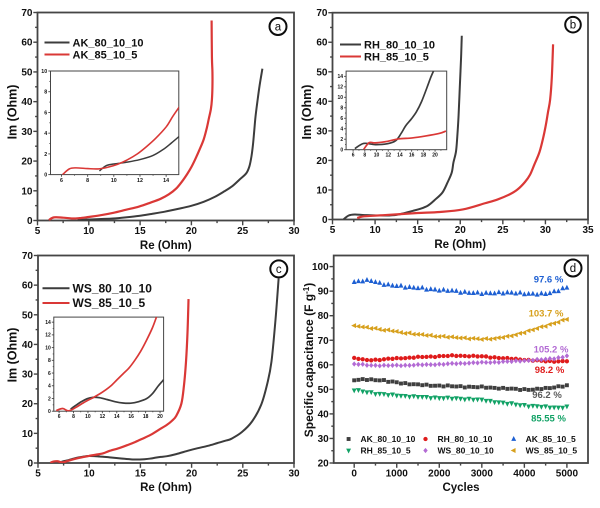  Describe the element at coordinates (482, 474) in the screenshot. I see `svg-text: 3000` at that location.